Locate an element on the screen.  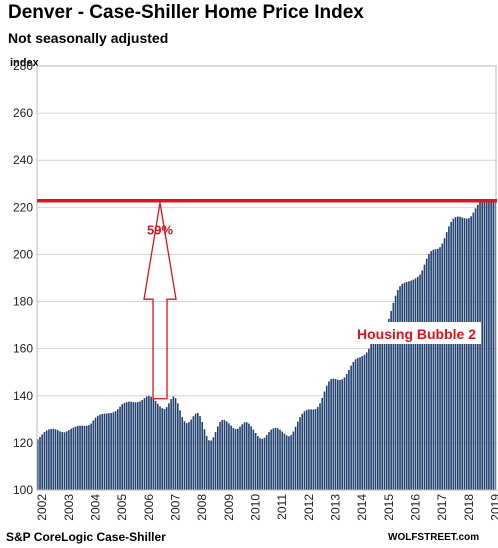
x-tick-label: 2013 is located at coordinates (336, 507).